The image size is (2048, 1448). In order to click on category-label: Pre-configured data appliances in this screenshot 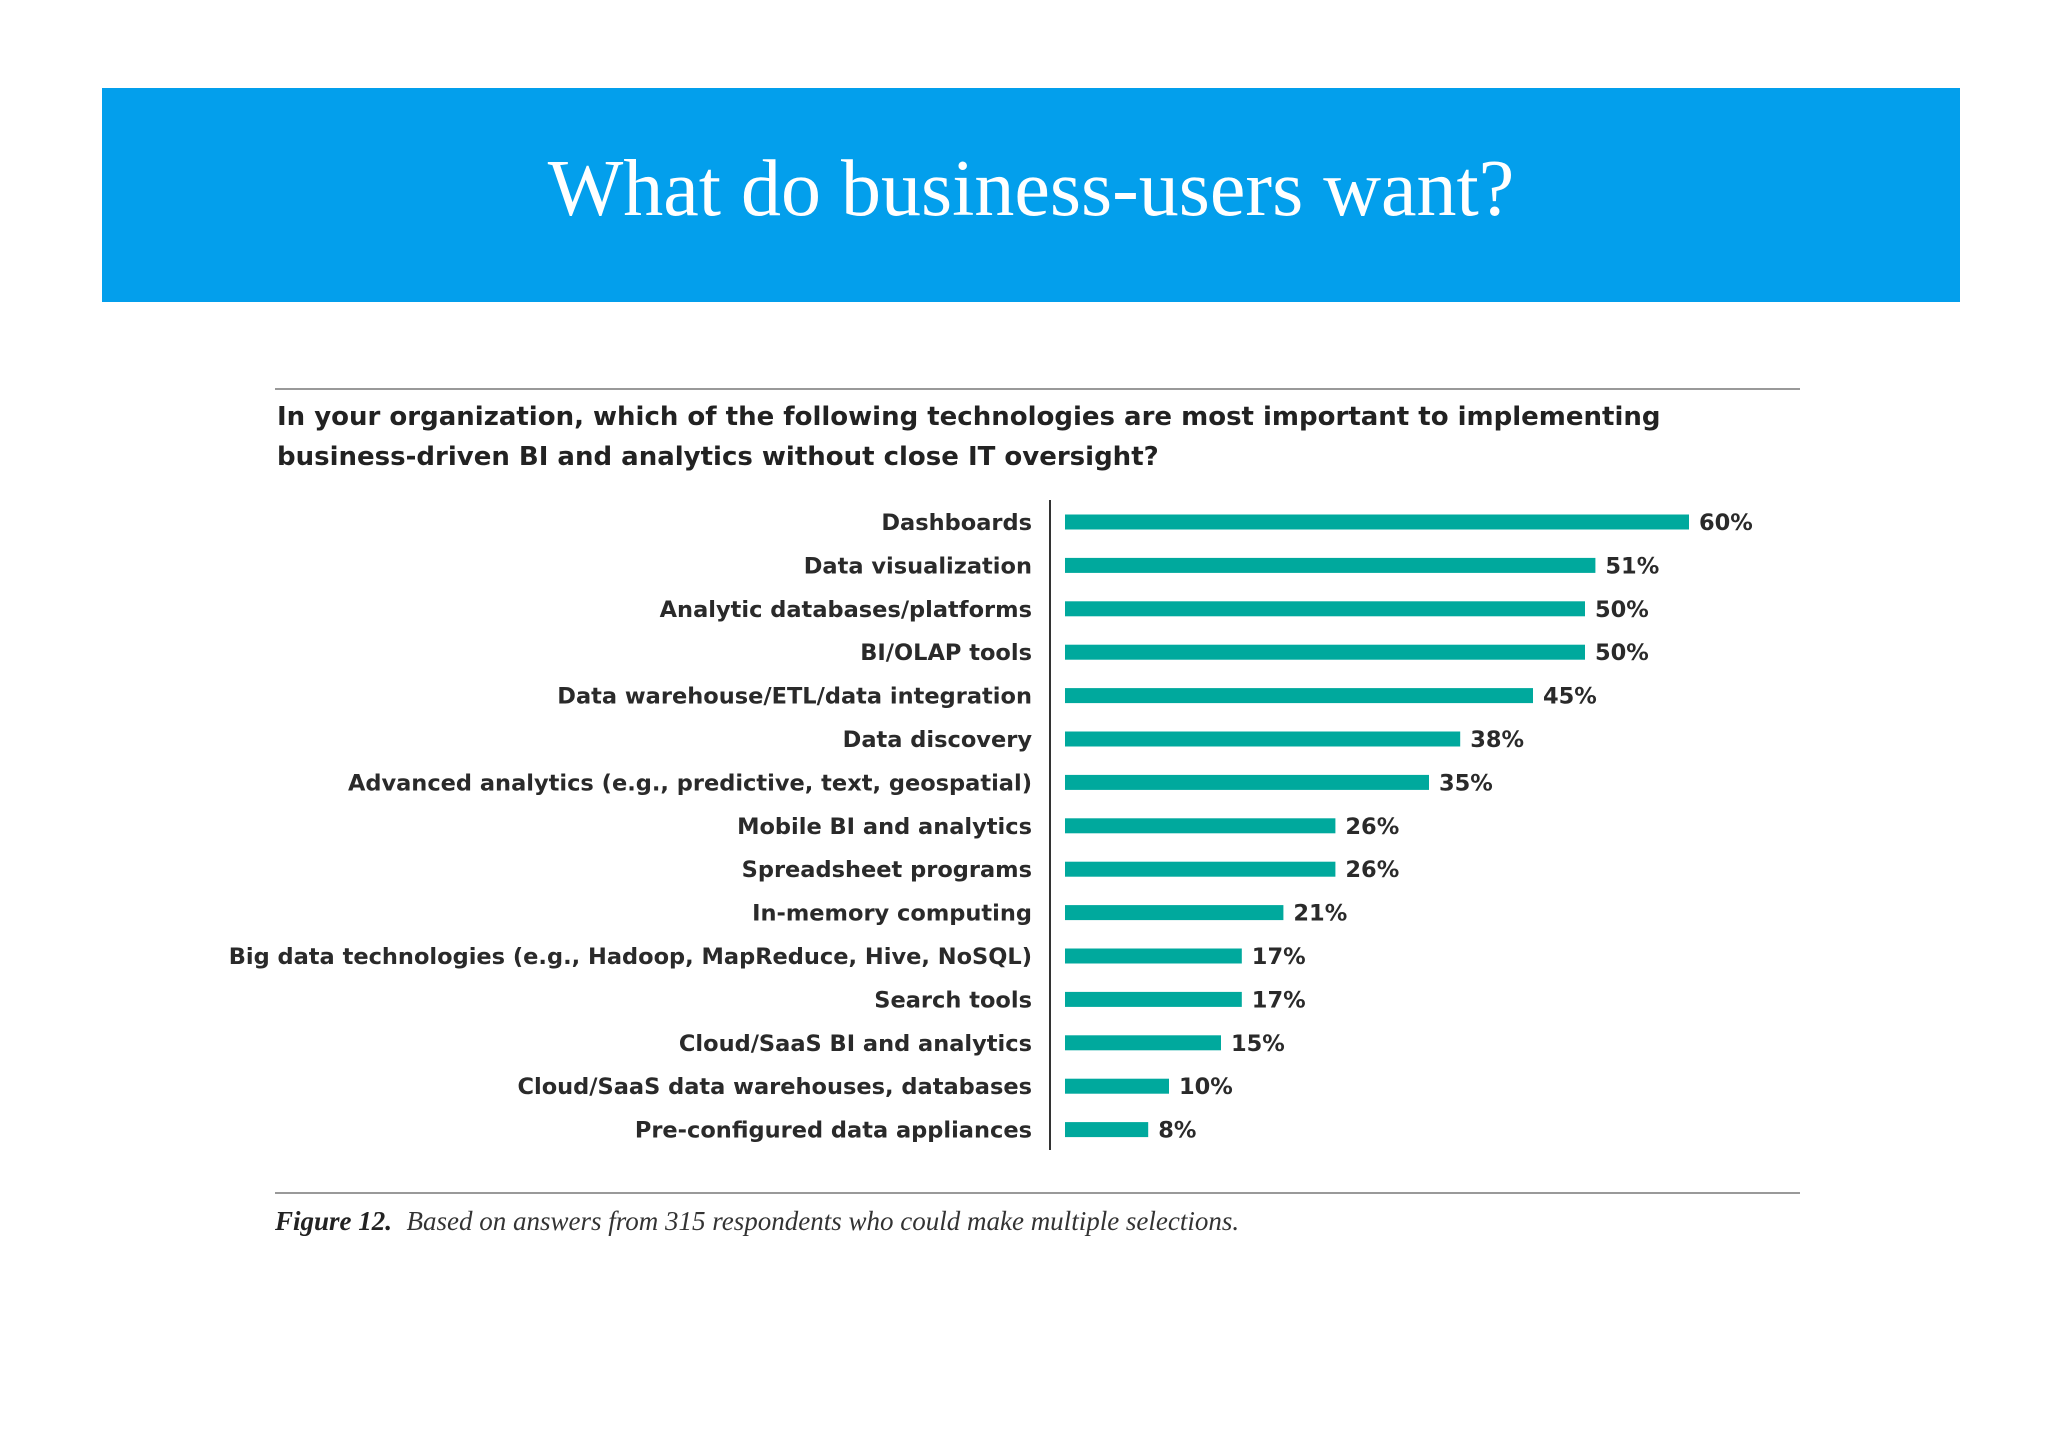, I will do `click(833, 1131)`.